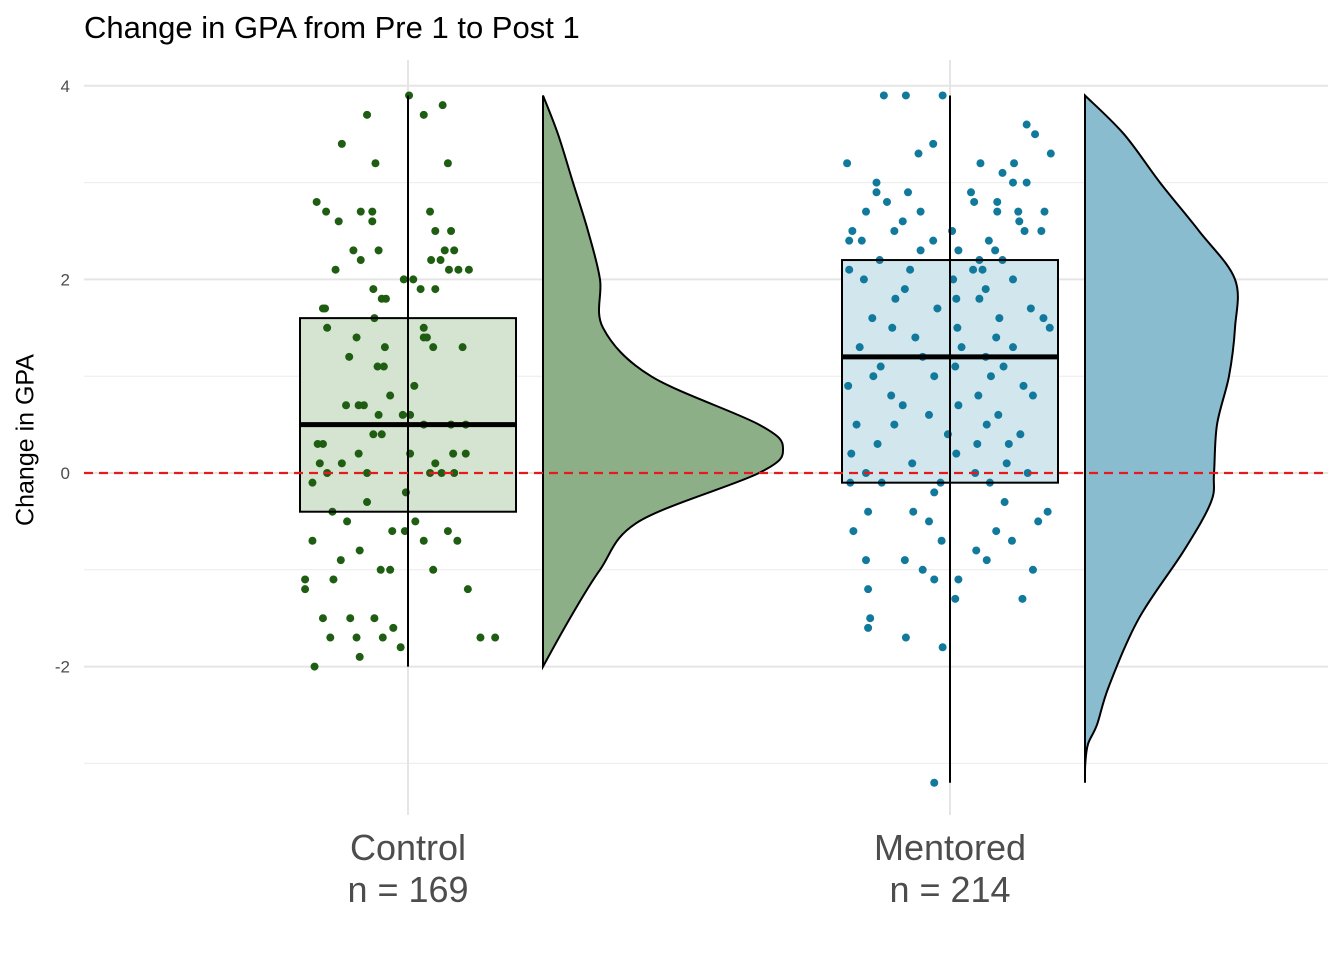 This screenshot has width=1344, height=960. Describe the element at coordinates (407, 889) in the screenshot. I see `x-tick-label-count: n = 169` at that location.